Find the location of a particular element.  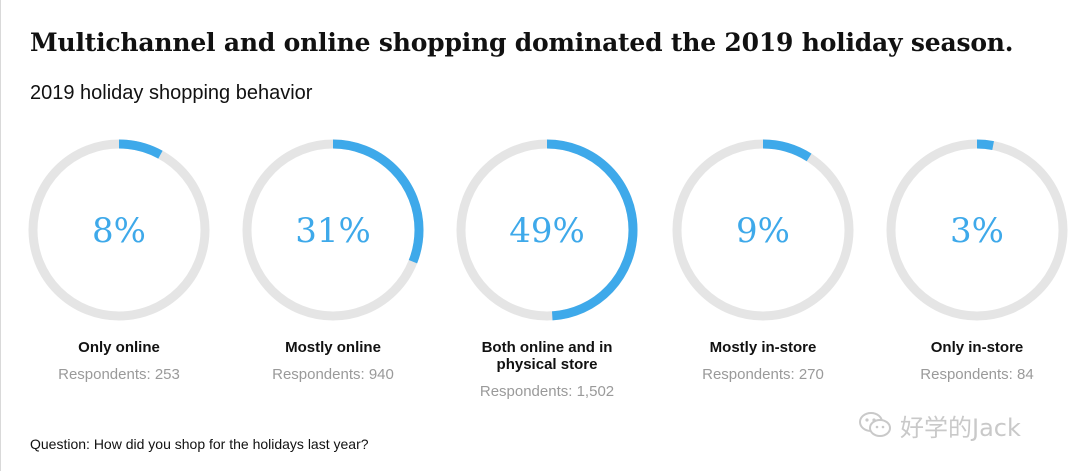

caption-1: Only online Respondents: 253 is located at coordinates (119, 361).